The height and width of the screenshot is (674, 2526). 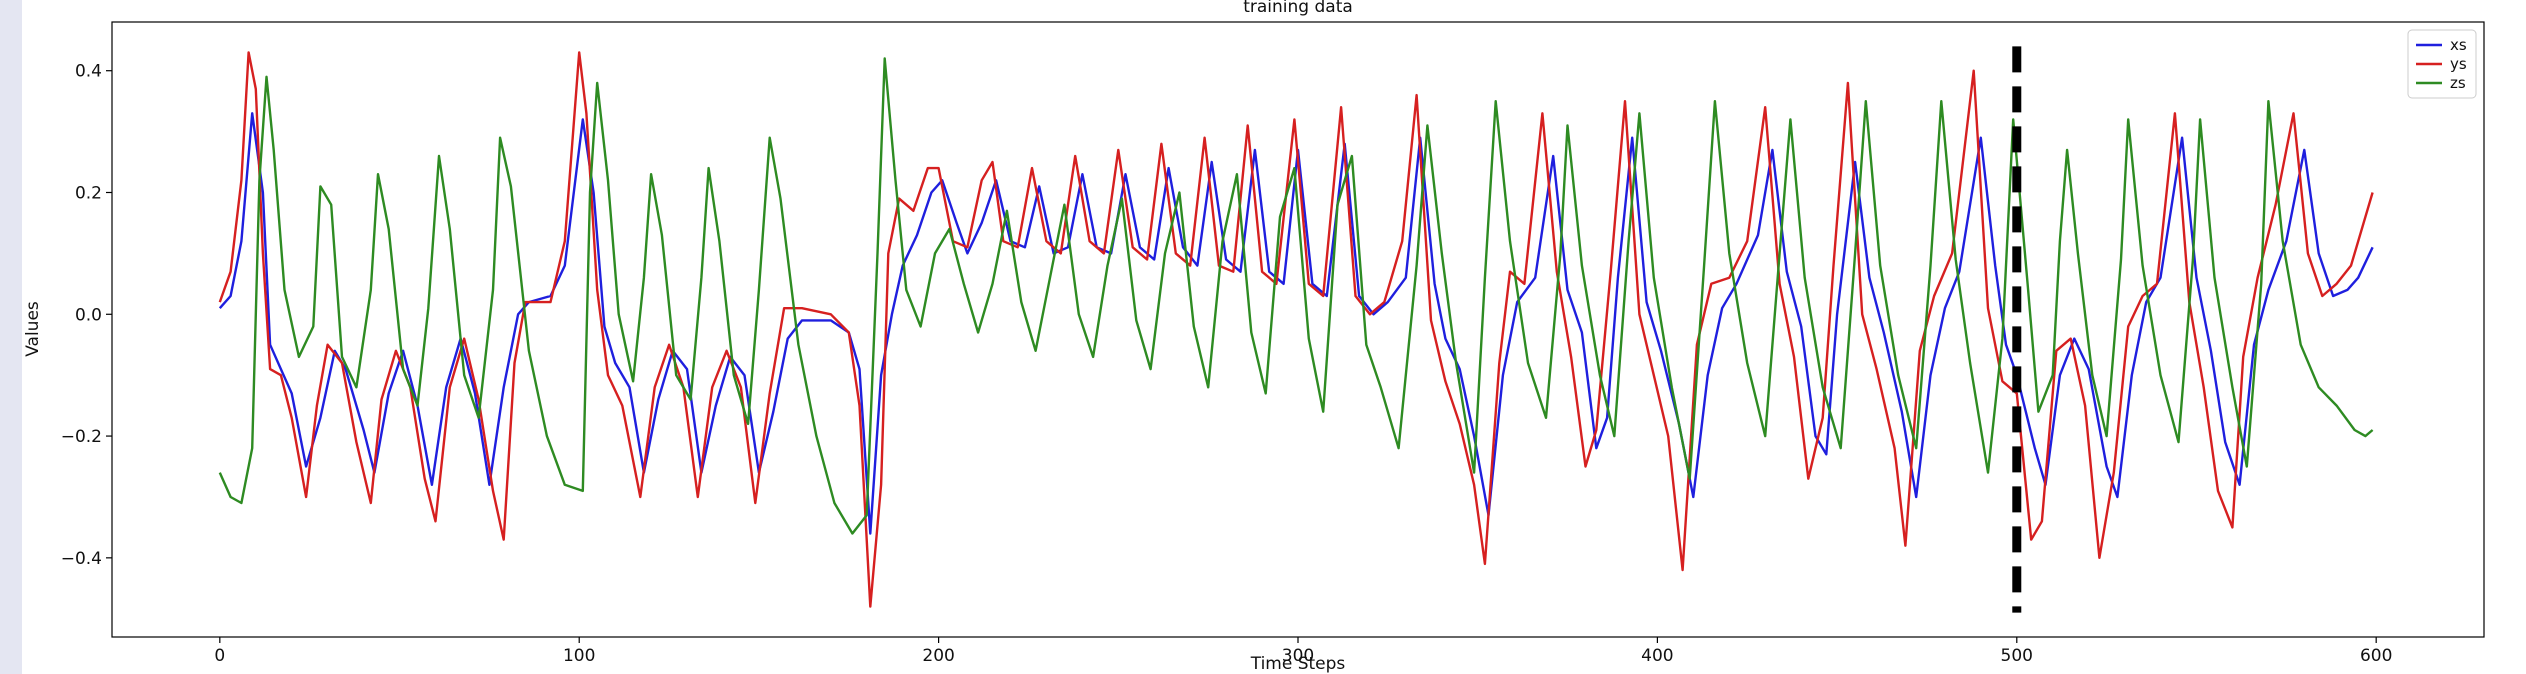 I want to click on x-axis-label: Time Steps, so click(x=1298, y=664).